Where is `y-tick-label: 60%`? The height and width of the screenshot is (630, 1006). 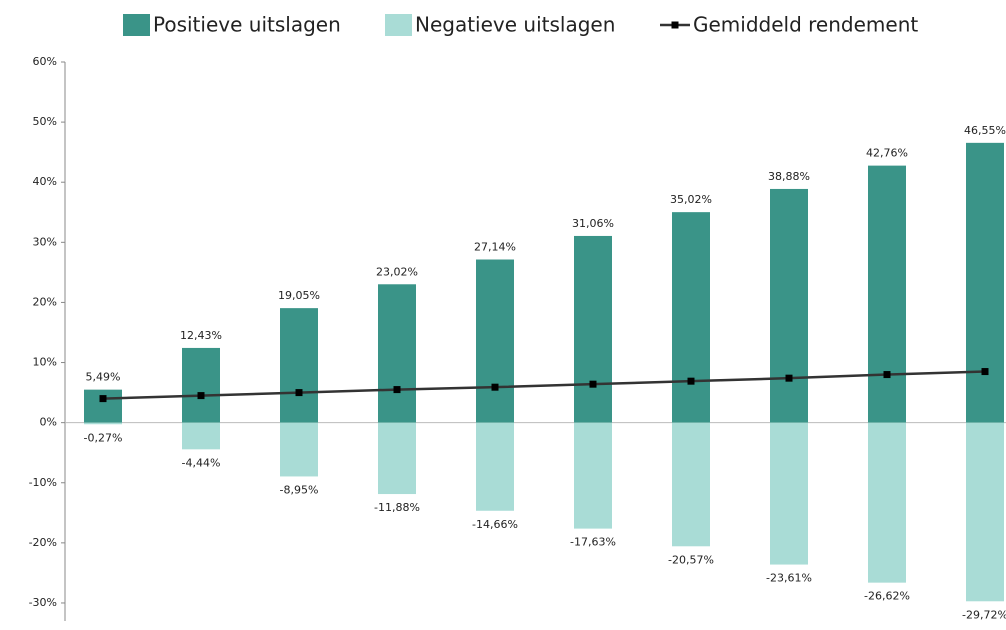 y-tick-label: 60% is located at coordinates (45, 61).